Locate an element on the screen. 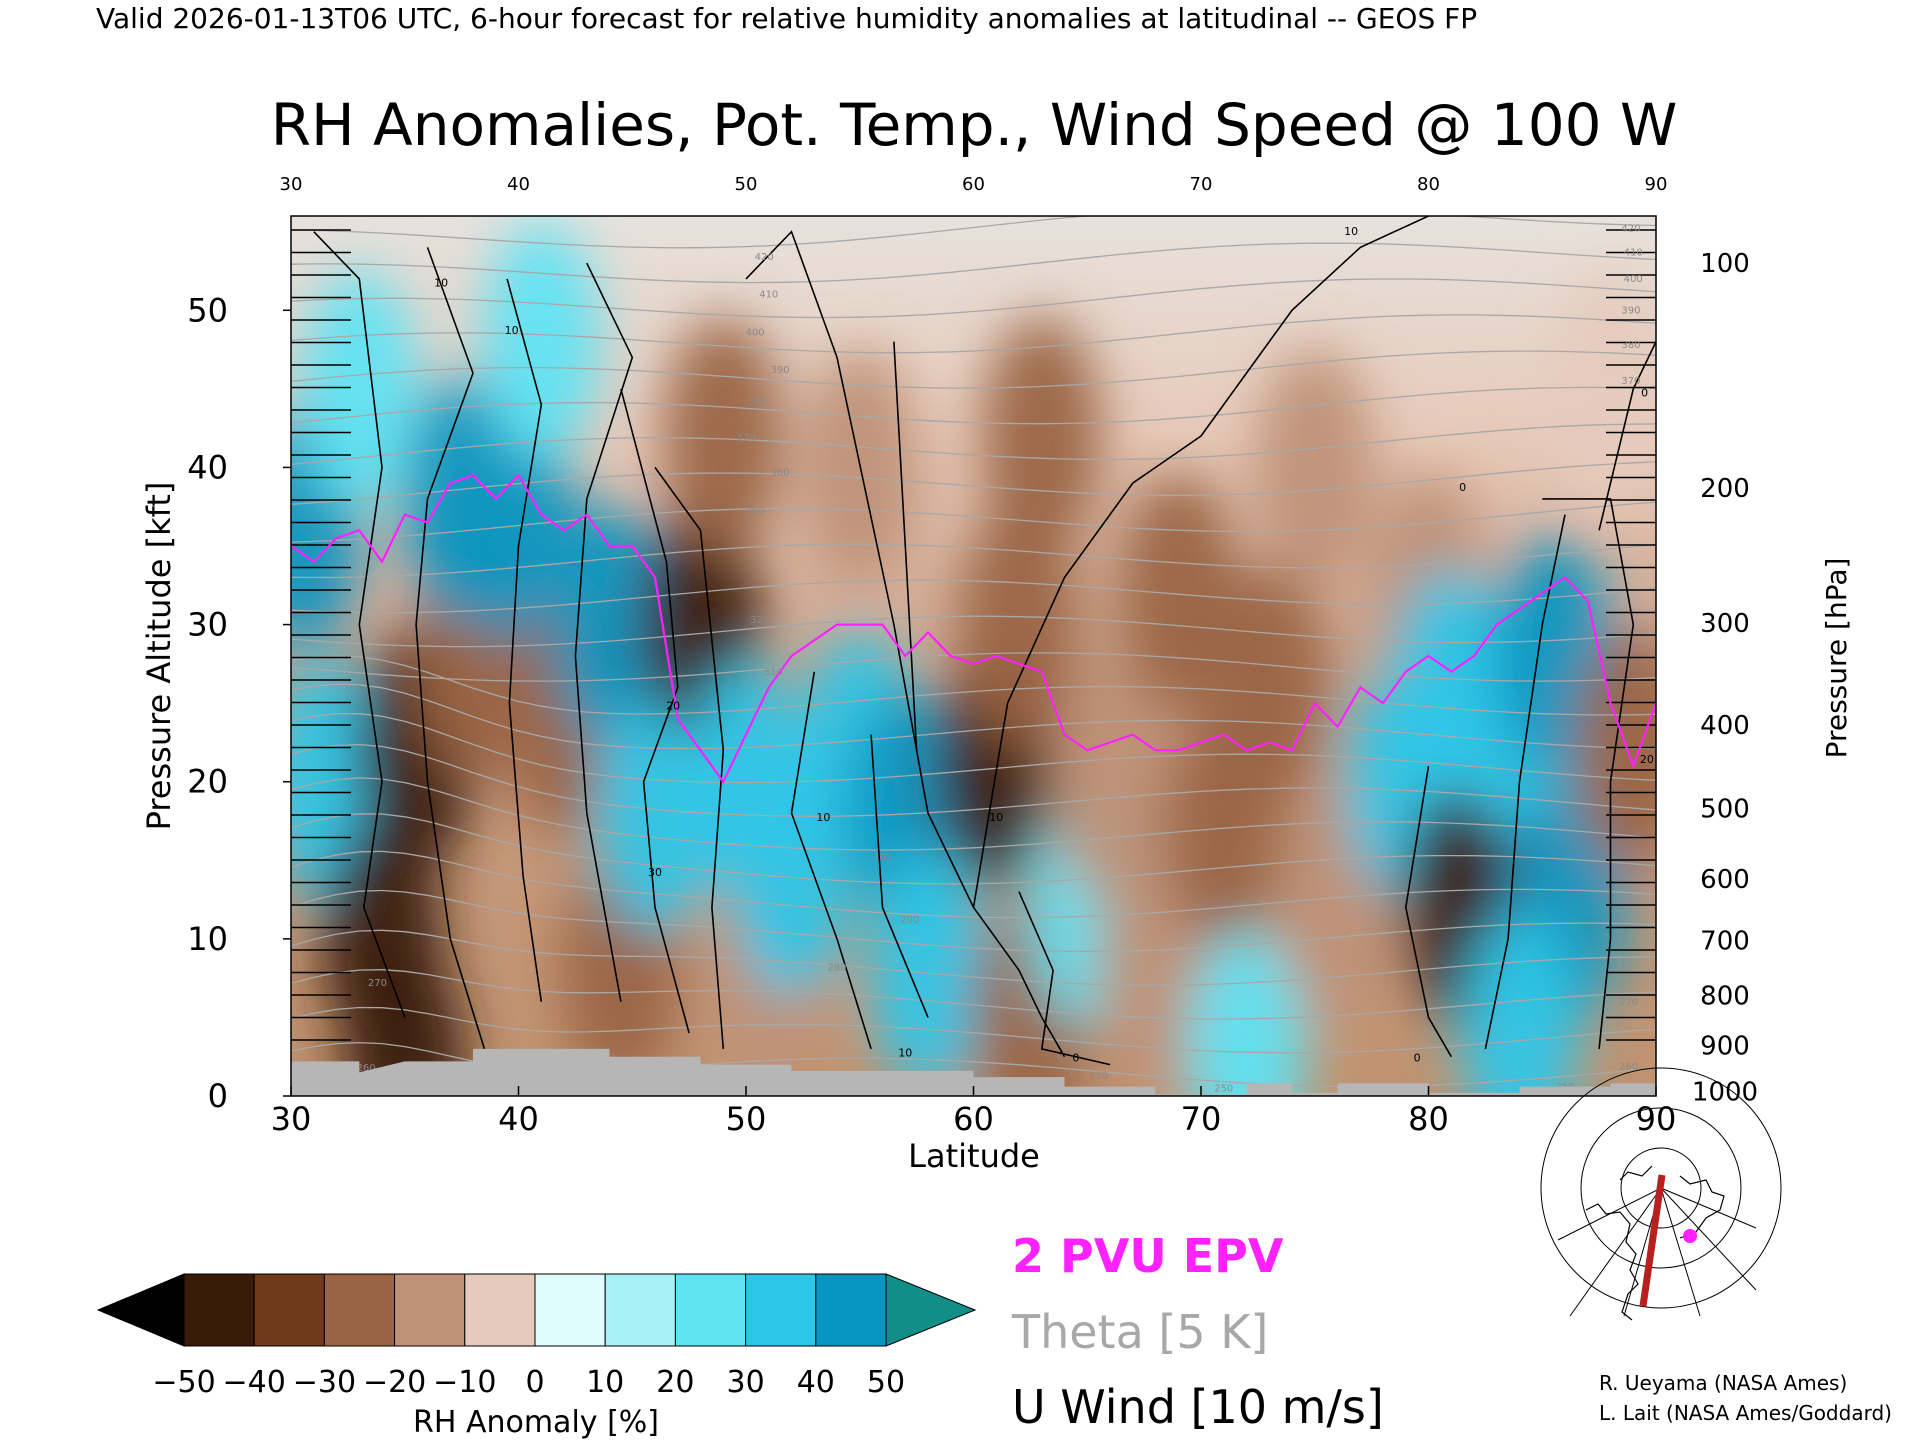 Image resolution: width=1920 pixels, height=1444 pixels. x-tick-label-1: 40 is located at coordinates (518, 1119).